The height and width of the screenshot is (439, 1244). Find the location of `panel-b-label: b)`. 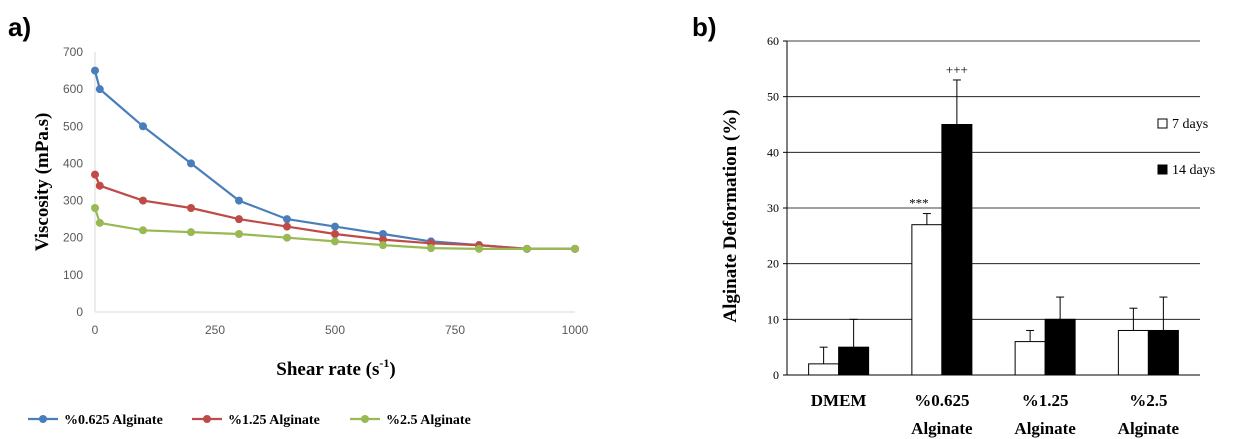

panel-b-label: b) is located at coordinates (704, 27).